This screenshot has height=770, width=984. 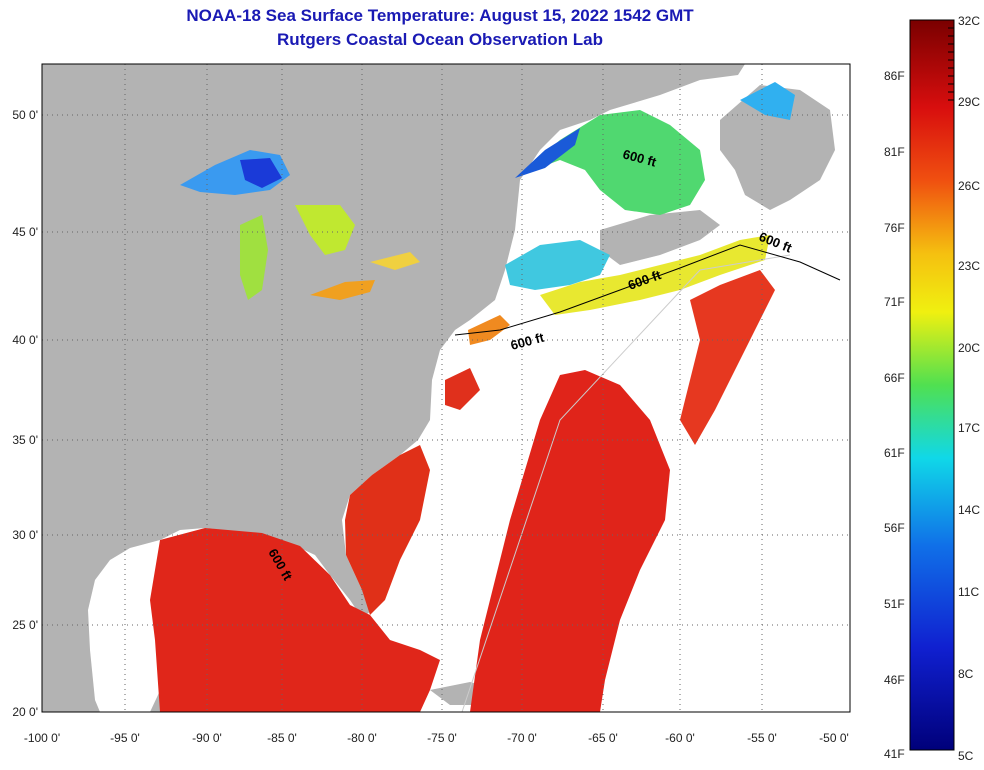 What do you see at coordinates (547, 153) in the screenshot?
I see `sst-st-lawrence-blue` at bounding box center [547, 153].